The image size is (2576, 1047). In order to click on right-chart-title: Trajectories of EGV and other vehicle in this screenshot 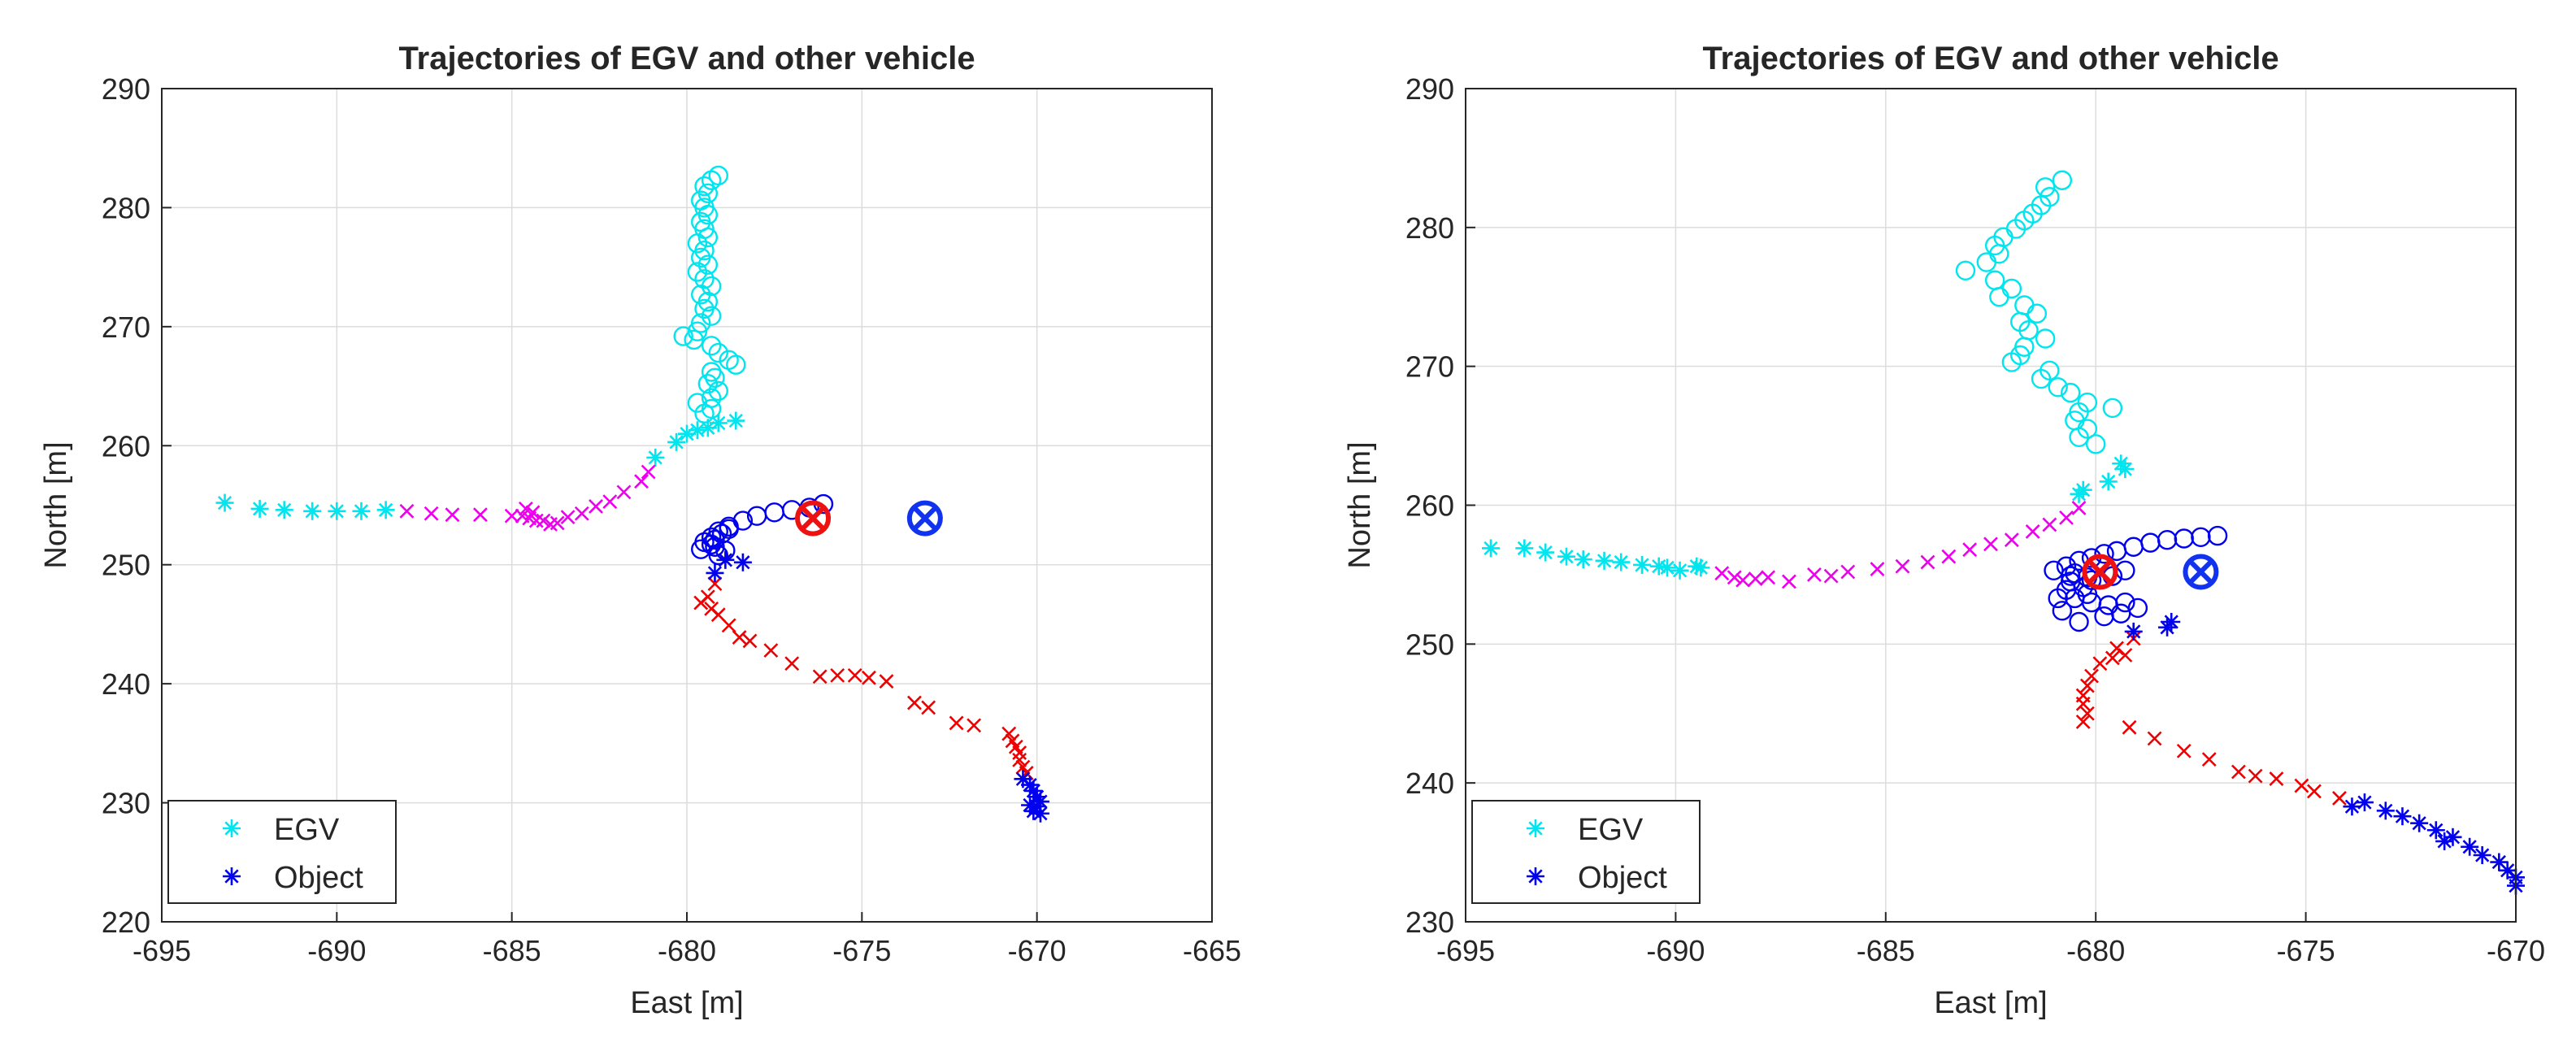, I will do `click(1990, 58)`.